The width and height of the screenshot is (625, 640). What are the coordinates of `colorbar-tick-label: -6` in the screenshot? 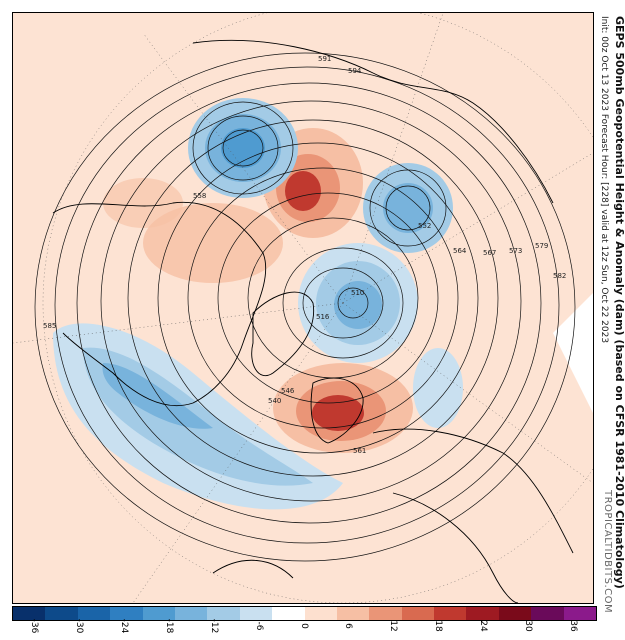 It's located at (258, 626).